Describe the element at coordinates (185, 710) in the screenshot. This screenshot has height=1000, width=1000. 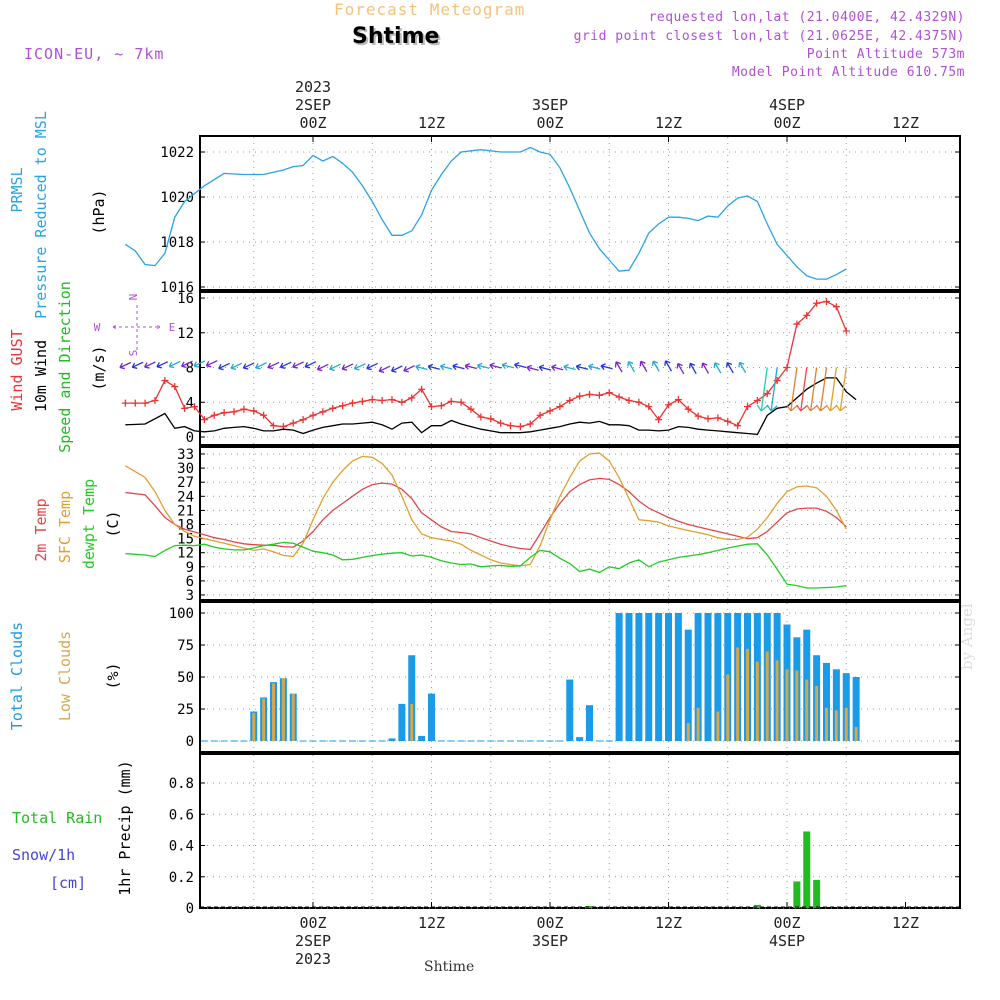
I see `clouds-ytick-label: 25` at that location.